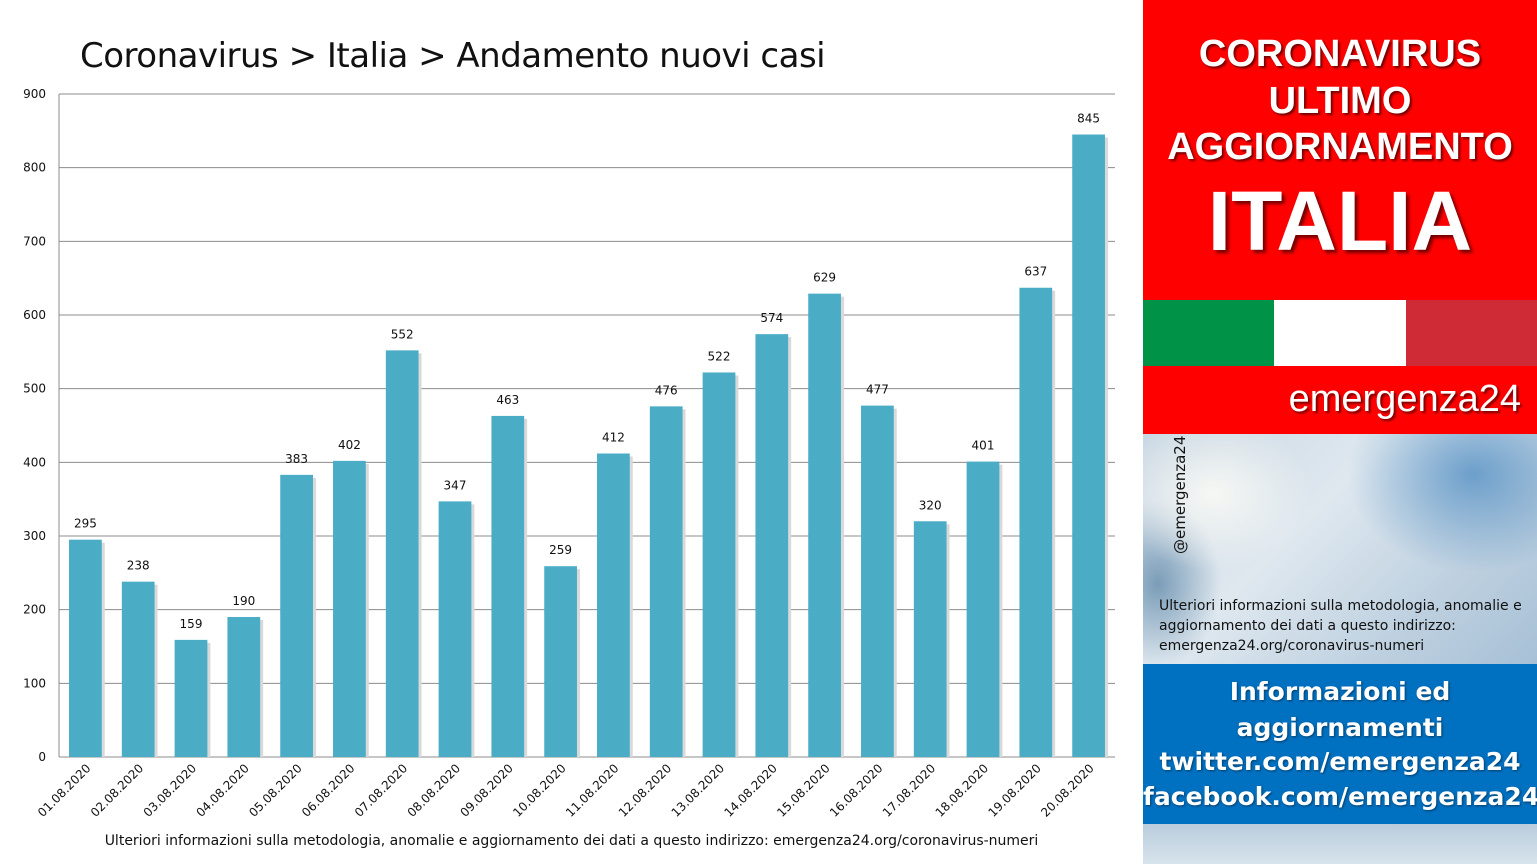 The image size is (1537, 864). Describe the element at coordinates (138, 566) in the screenshot. I see `data-label: 238` at that location.